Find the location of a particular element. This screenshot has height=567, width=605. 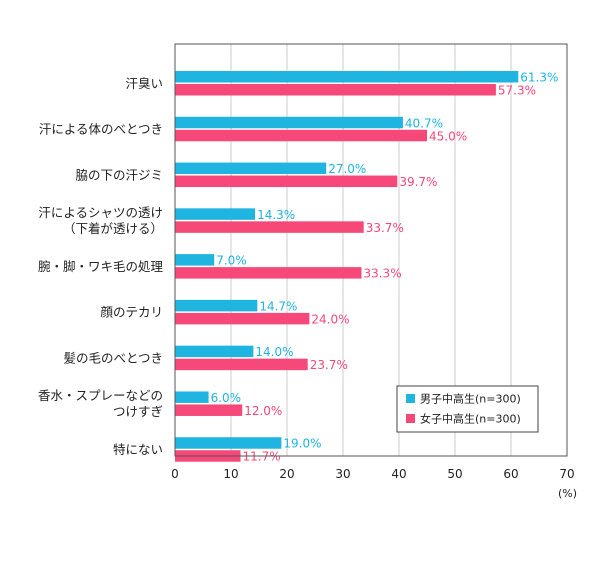

category-label: 腕・脚・ワキ毛の処理 is located at coordinates (101, 266).